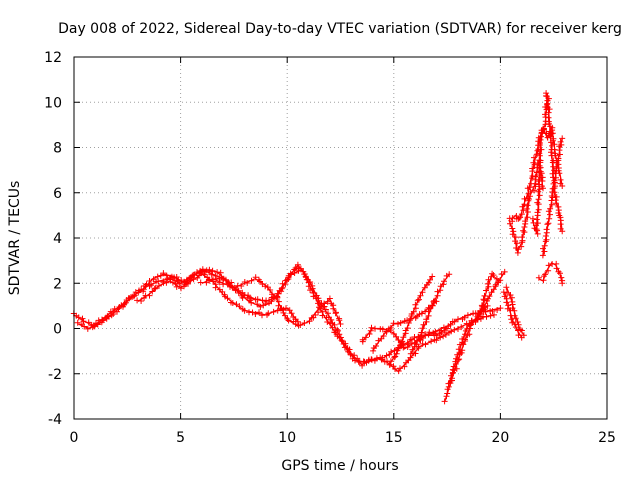 Image resolution: width=640 pixels, height=480 pixels. What do you see at coordinates (55, 375) in the screenshot?
I see `y-tick-label: -2` at bounding box center [55, 375].